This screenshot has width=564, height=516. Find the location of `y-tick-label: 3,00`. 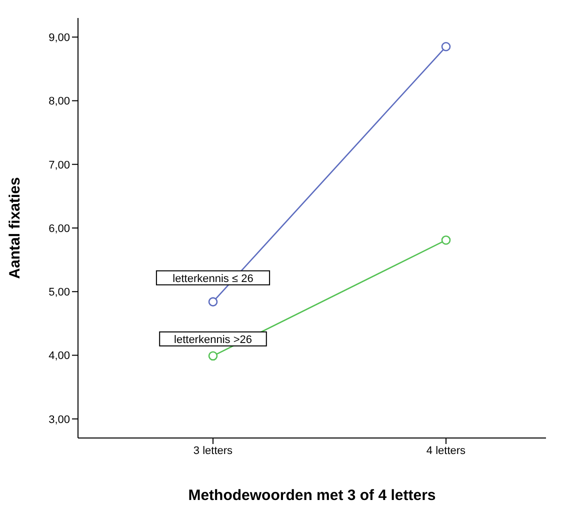

y-tick-label: 3,00 is located at coordinates (59, 420).